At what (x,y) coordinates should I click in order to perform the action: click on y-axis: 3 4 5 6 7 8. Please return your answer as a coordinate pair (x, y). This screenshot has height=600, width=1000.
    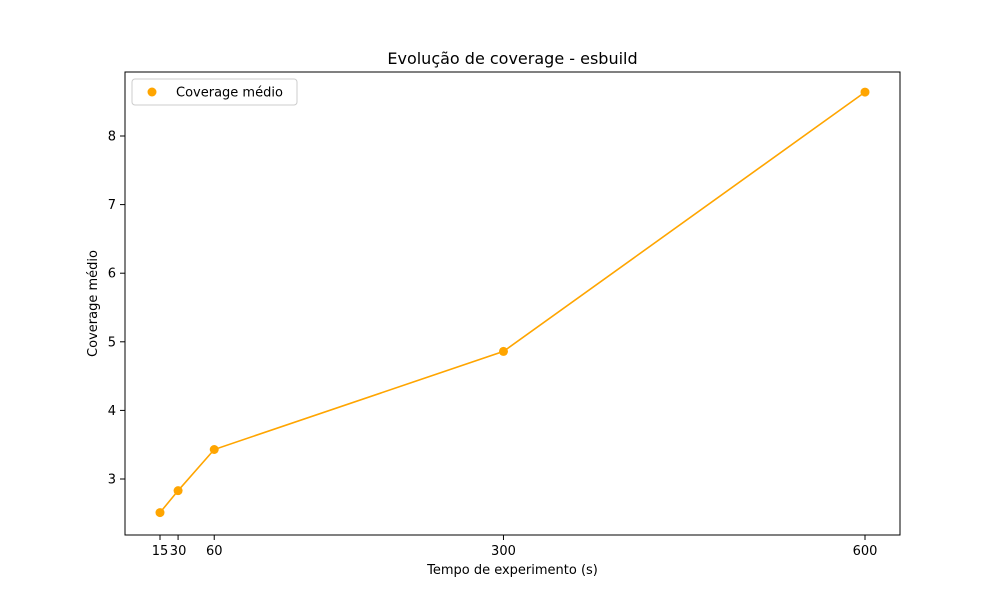
    Looking at the image, I should click on (116, 309).